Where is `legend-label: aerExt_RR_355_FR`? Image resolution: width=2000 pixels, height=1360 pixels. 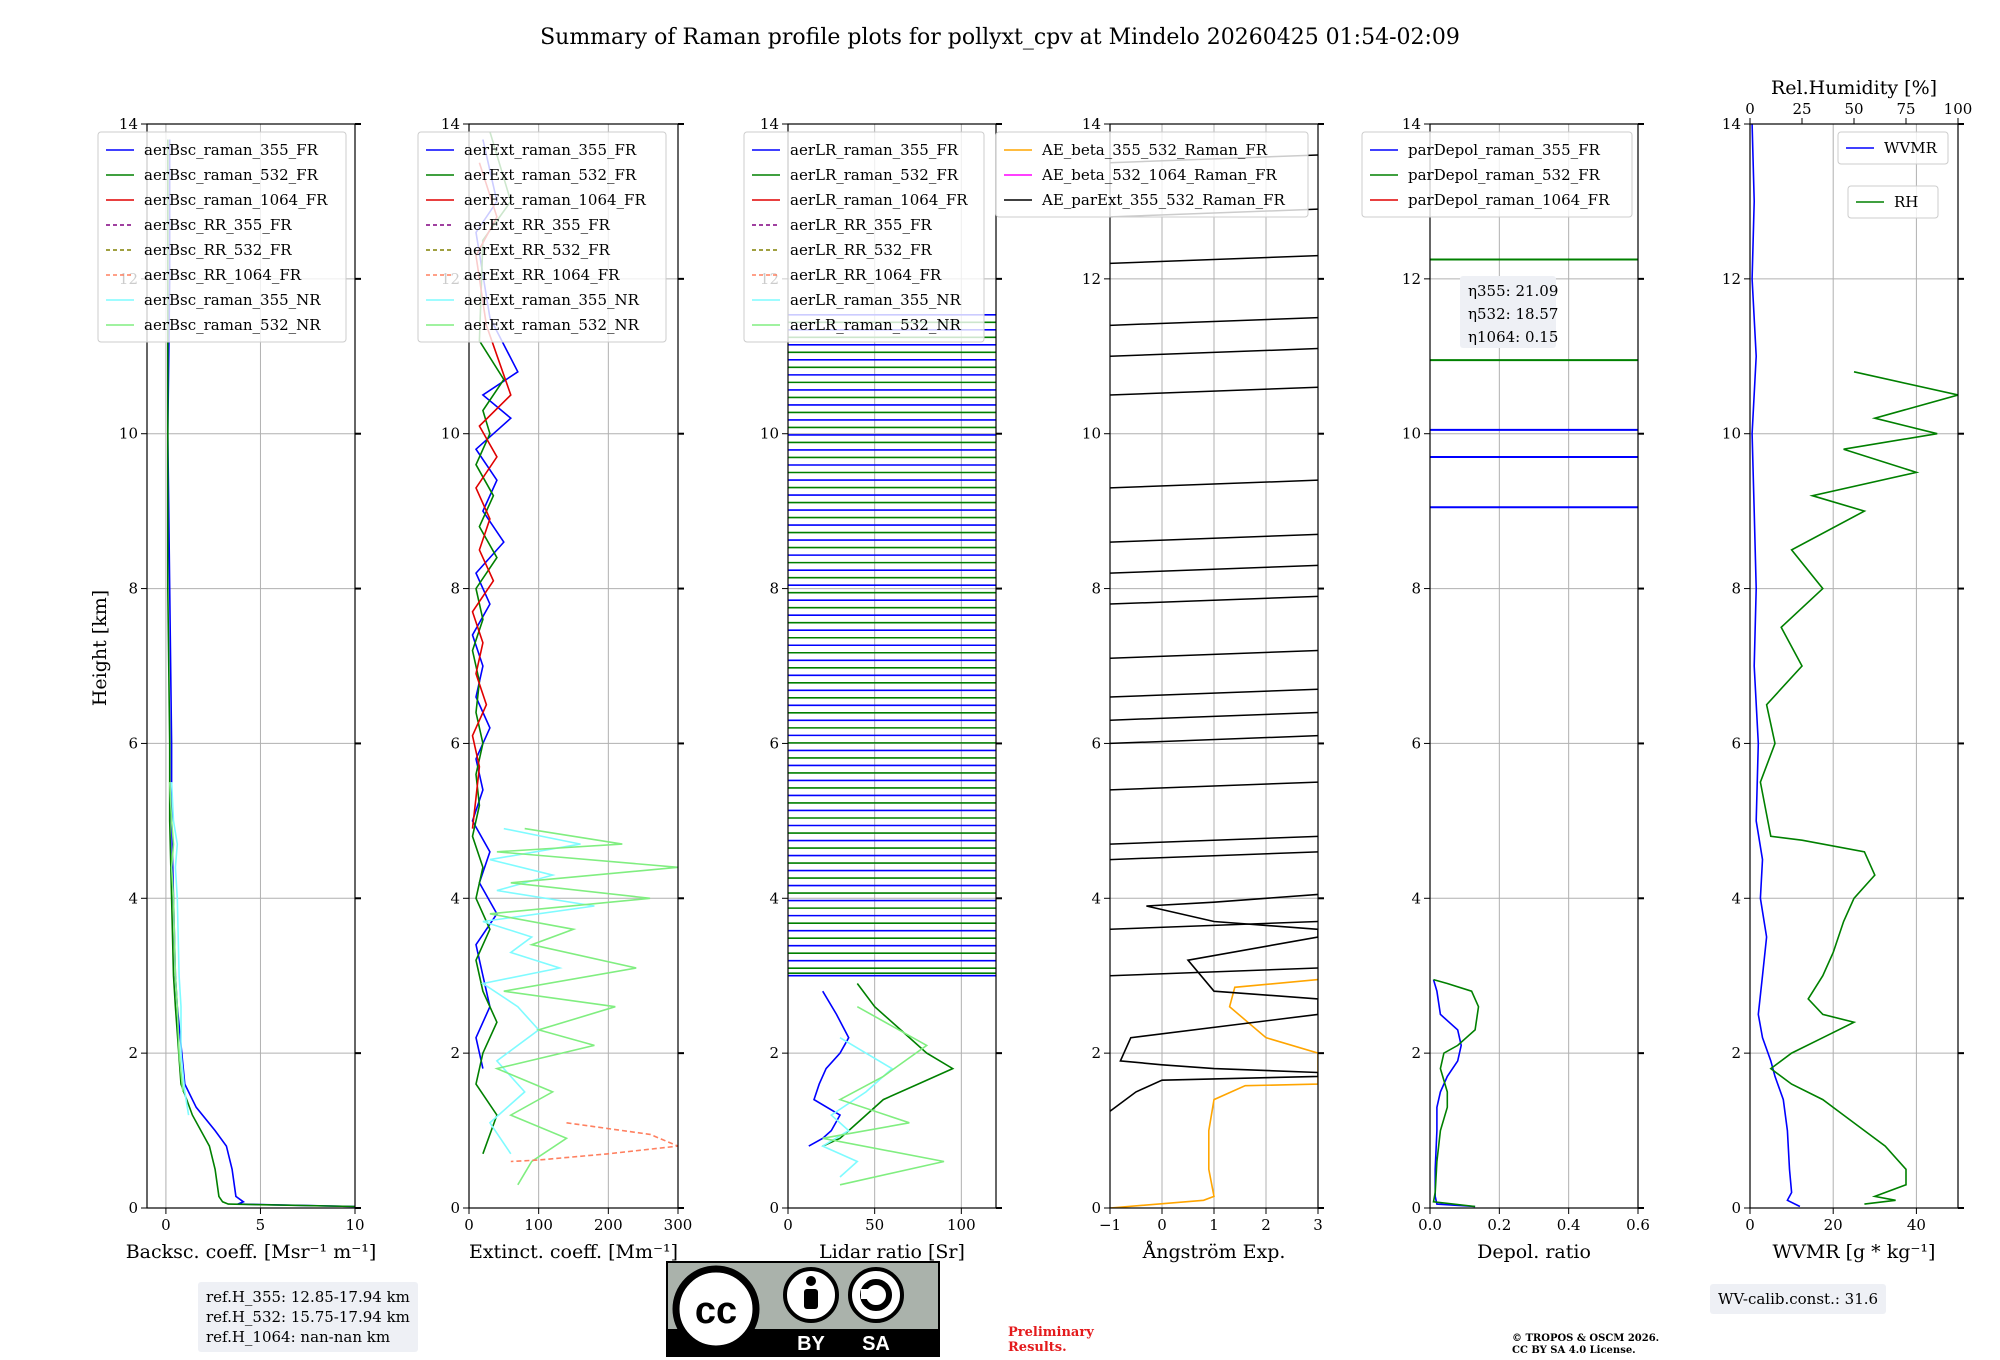
legend-label: aerExt_RR_355_FR is located at coordinates (537, 225).